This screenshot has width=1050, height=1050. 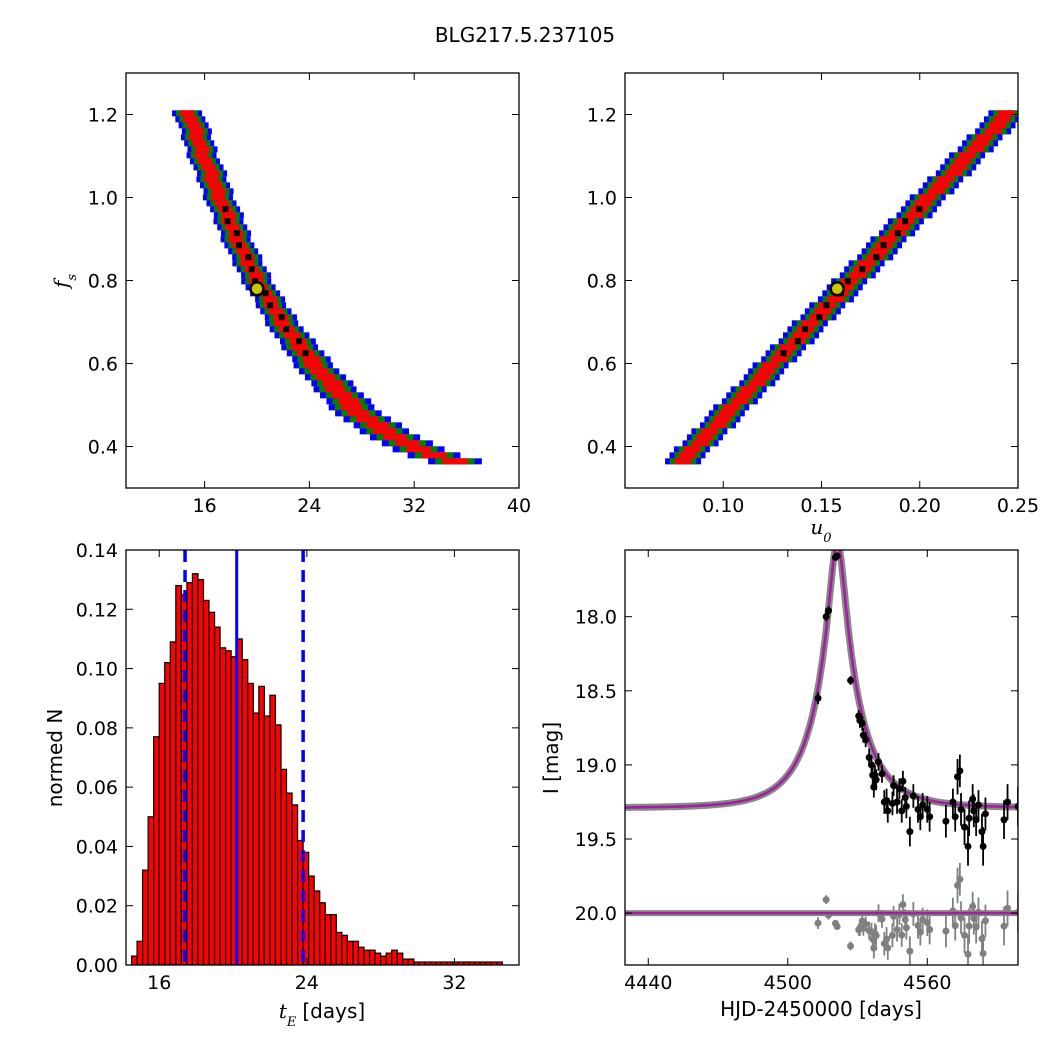 I want to click on p2-ytick-label: 0.04, so click(x=97, y=847).